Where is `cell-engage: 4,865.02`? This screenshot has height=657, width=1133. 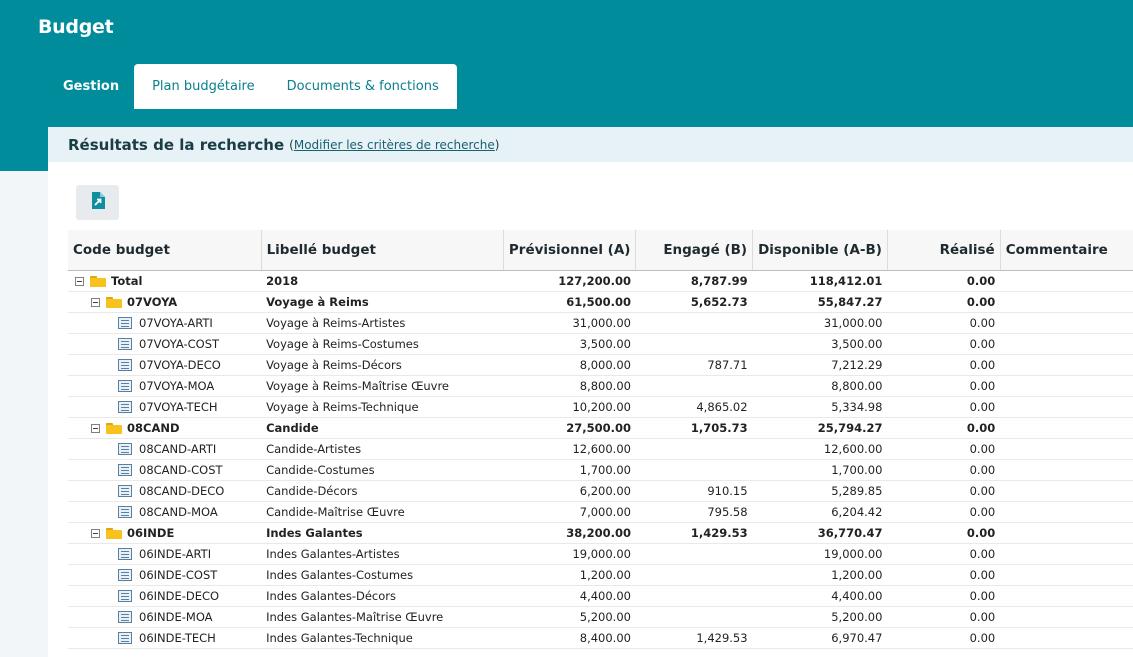 cell-engage: 4,865.02 is located at coordinates (694, 407).